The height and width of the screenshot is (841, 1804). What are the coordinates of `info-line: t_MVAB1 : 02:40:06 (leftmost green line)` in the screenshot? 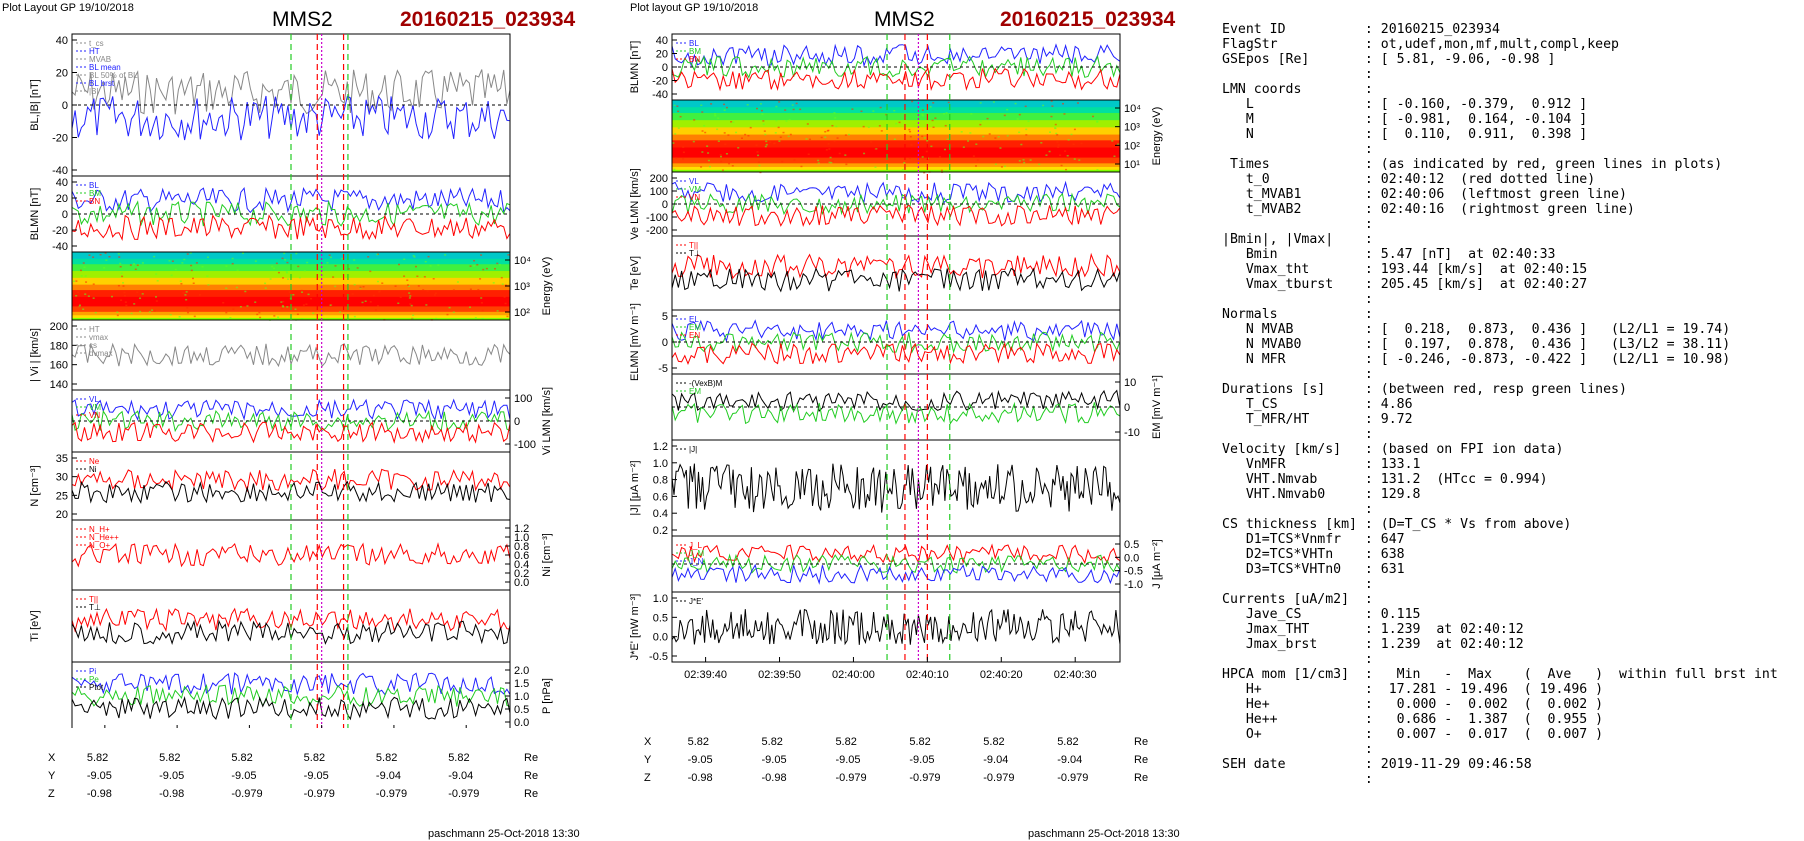 It's located at (1424, 194).